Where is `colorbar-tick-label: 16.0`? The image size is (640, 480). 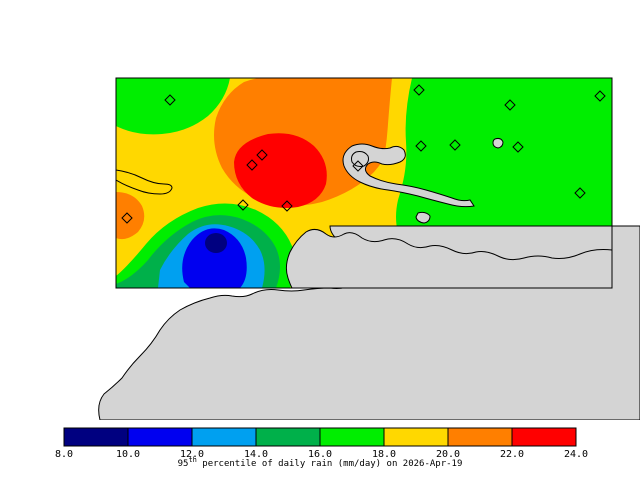
colorbar-tick-label: 16.0 is located at coordinates (320, 454).